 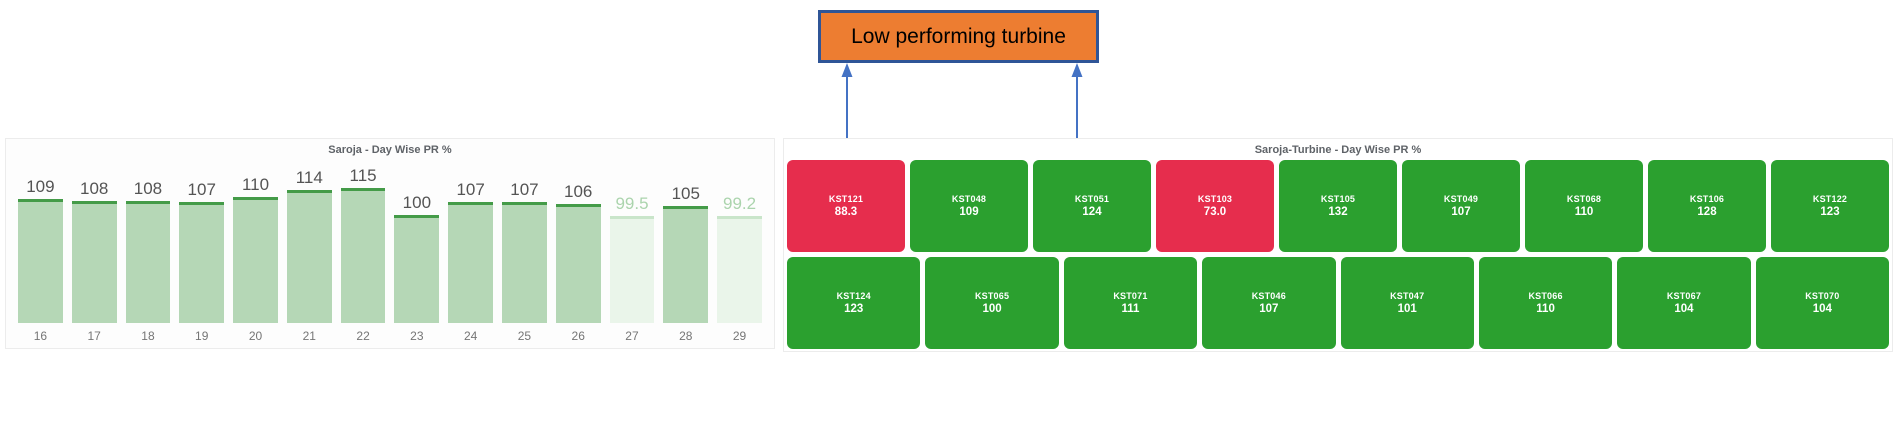 I want to click on tile-pr-value: 88.3, so click(x=846, y=212).